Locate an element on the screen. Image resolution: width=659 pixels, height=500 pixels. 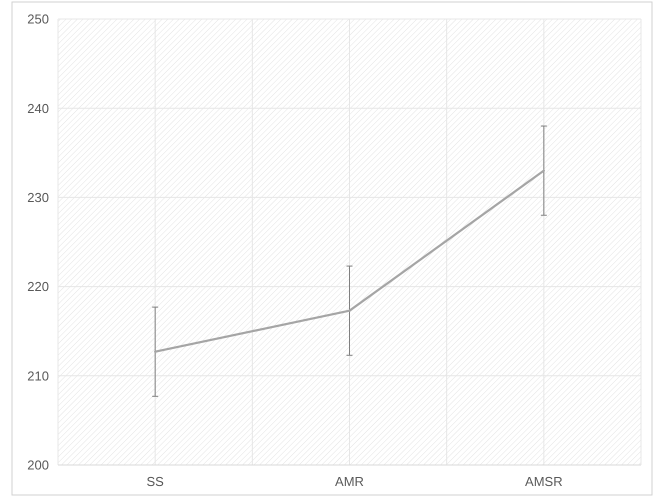
x-tick-label: AMSR is located at coordinates (544, 481).